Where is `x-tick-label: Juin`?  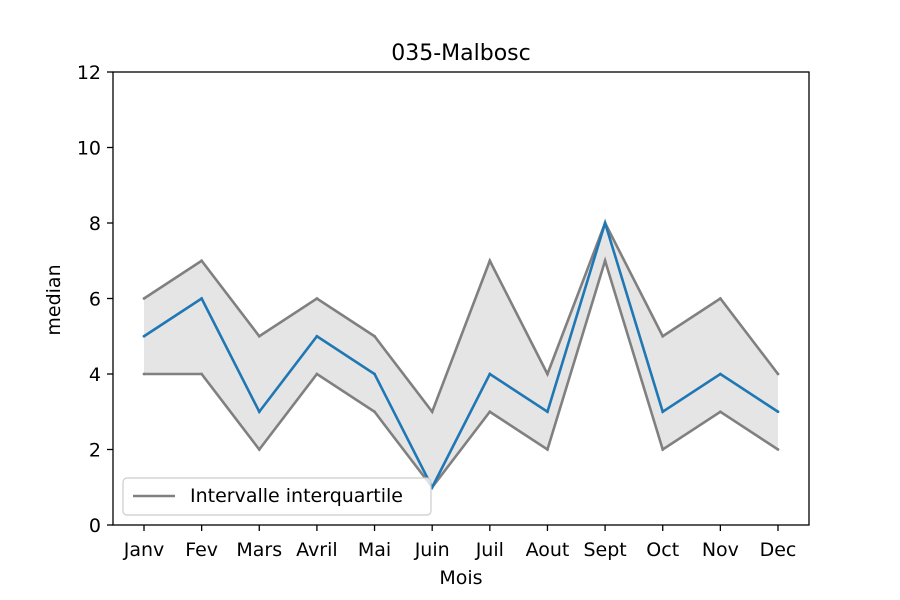
x-tick-label: Juin is located at coordinates (432, 550).